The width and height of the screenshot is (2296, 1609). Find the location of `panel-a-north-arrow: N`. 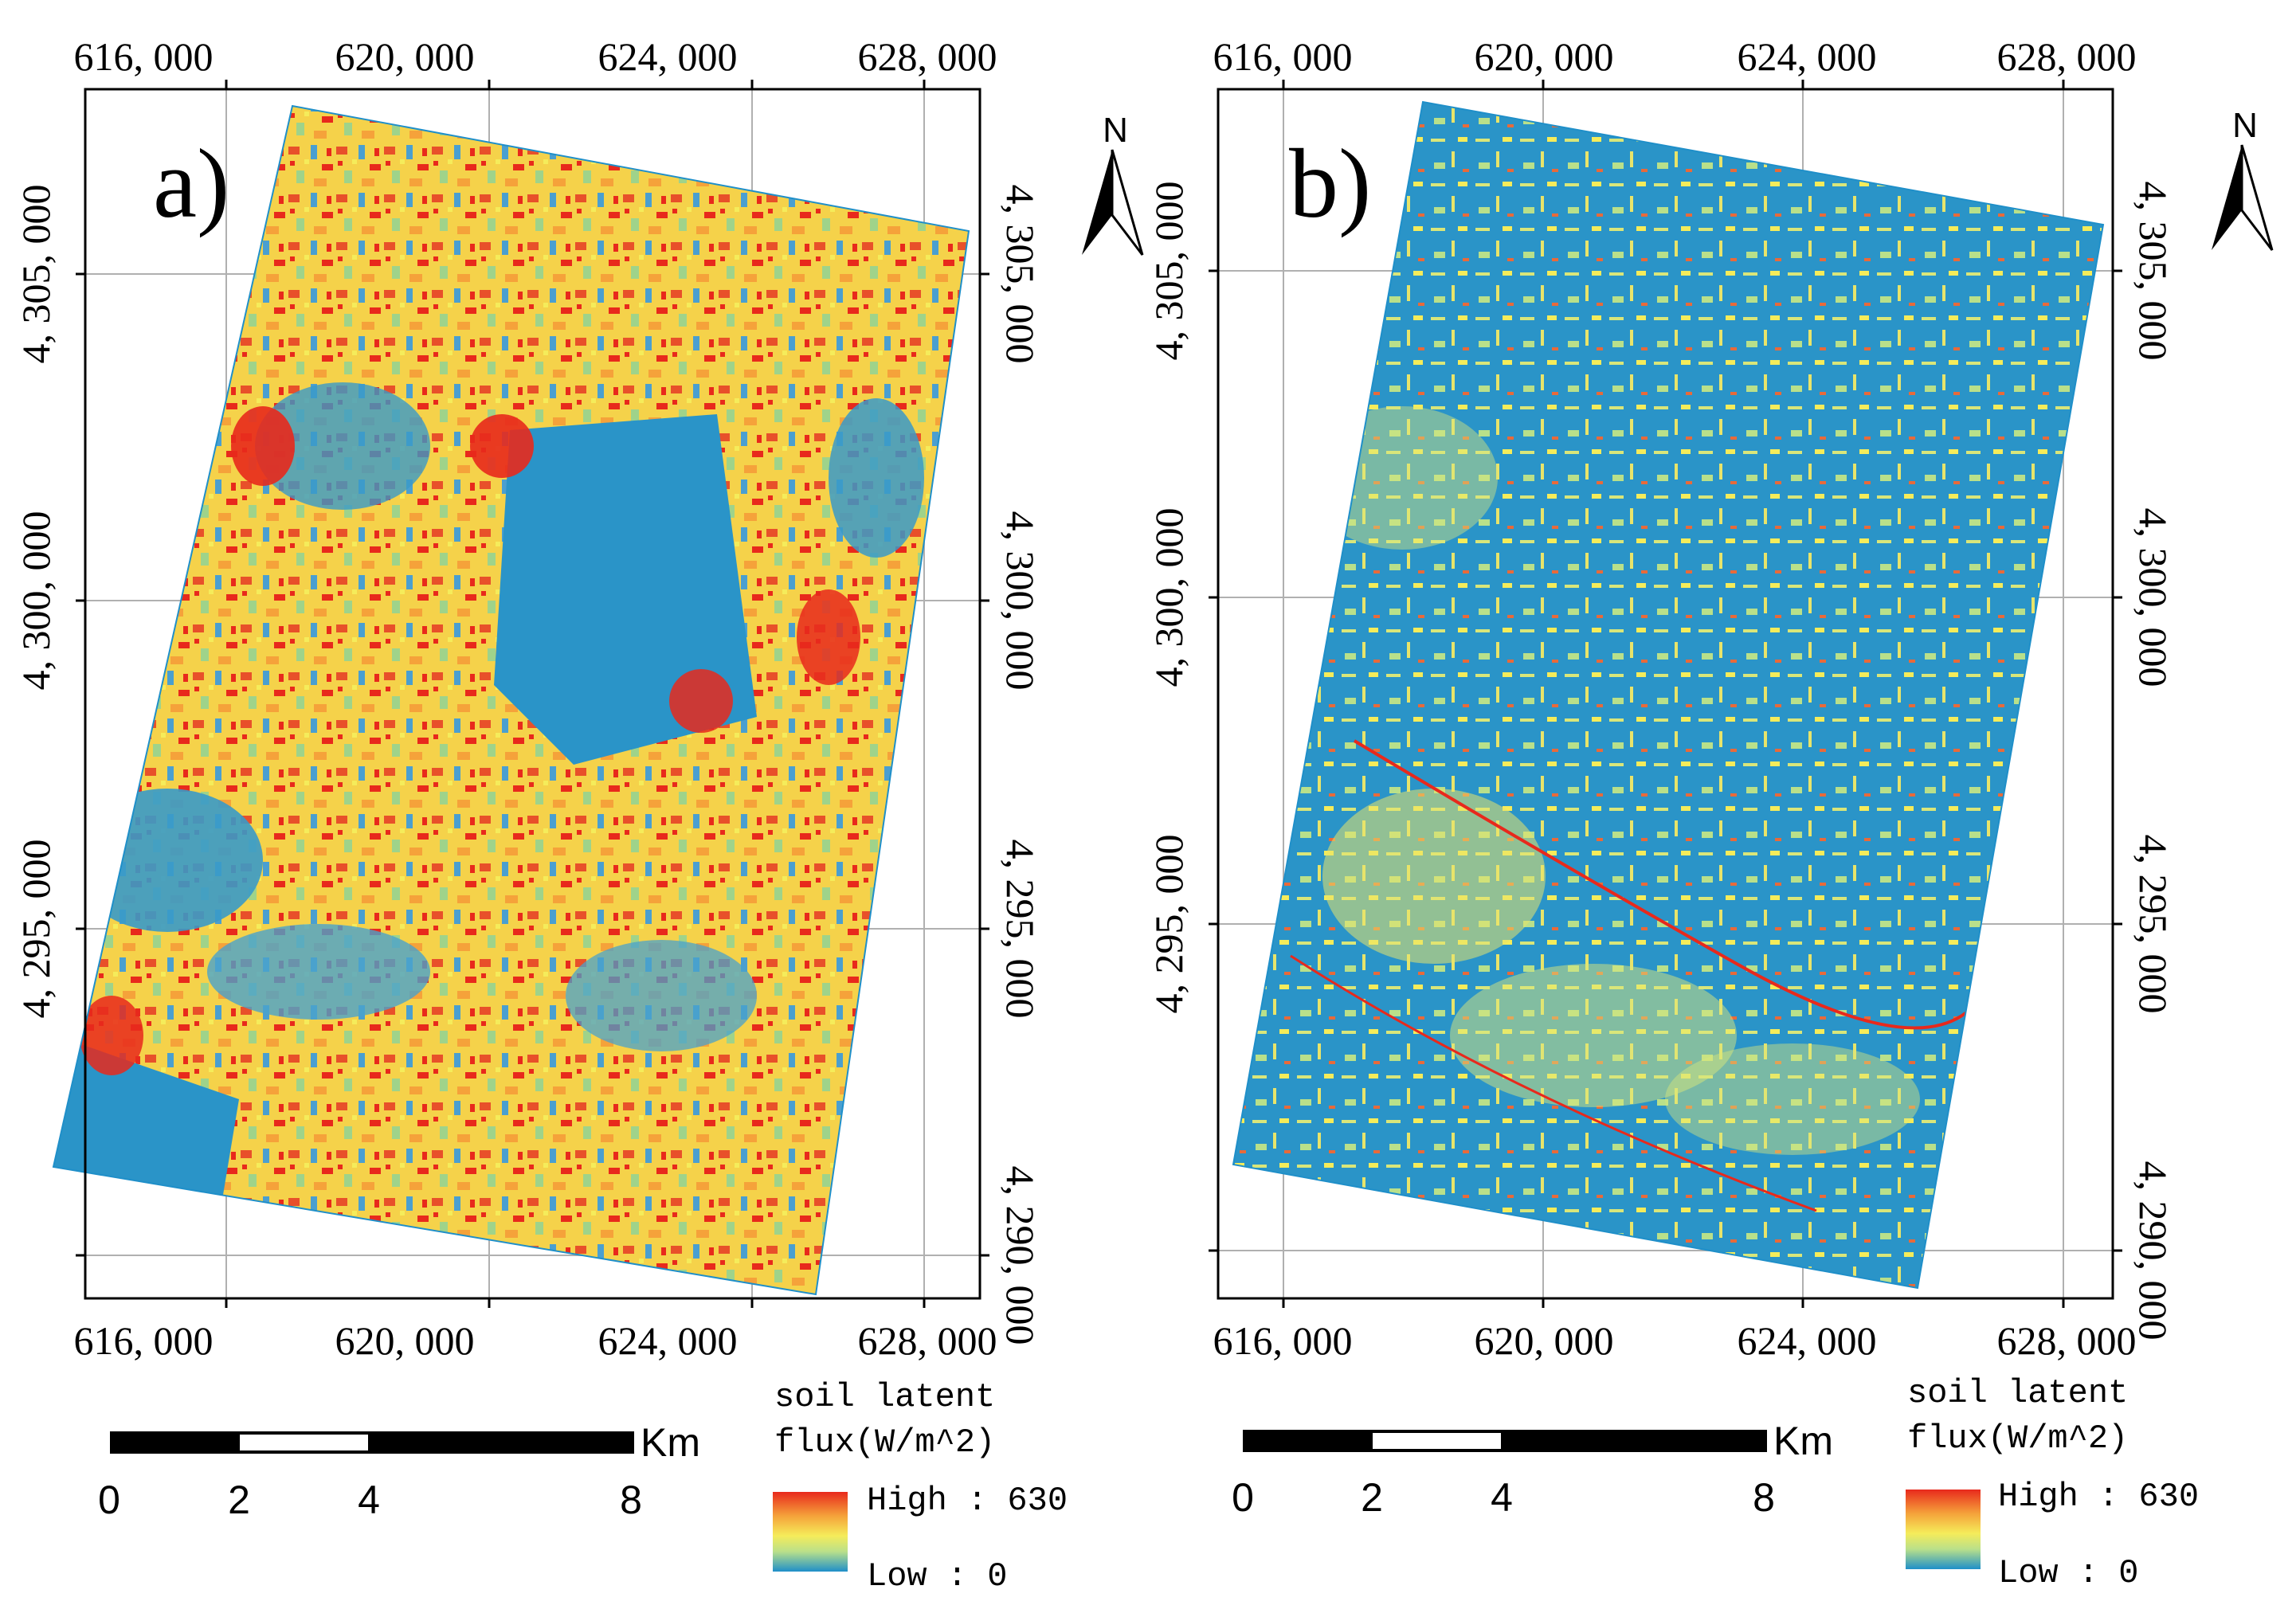

panel-a-north-arrow: N is located at coordinates (1113, 183).